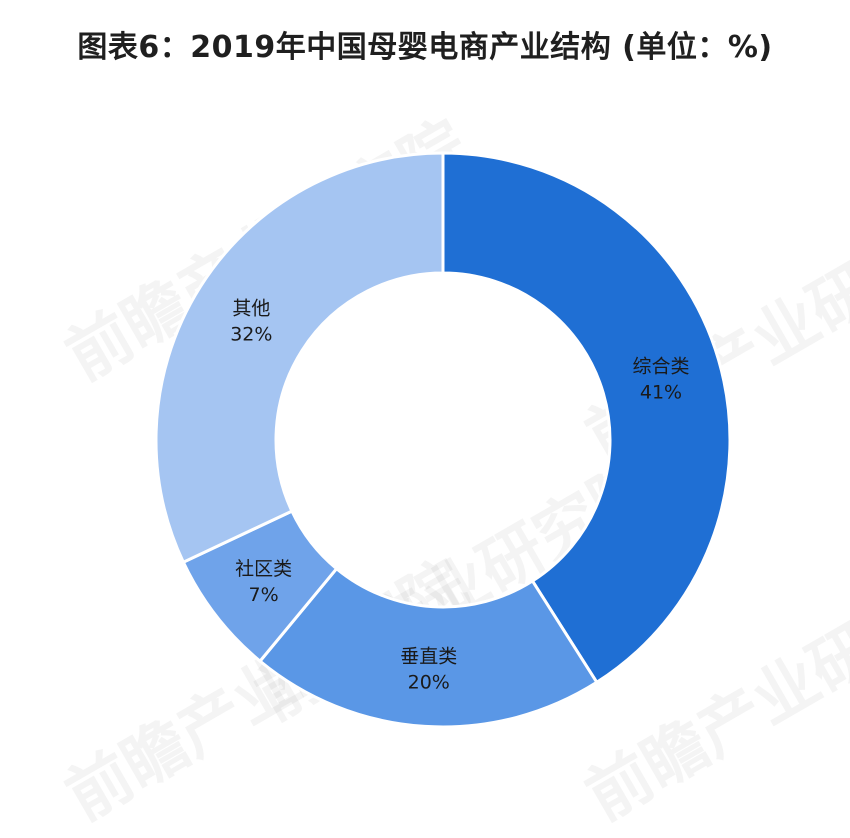 This screenshot has width=850, height=838. Describe the element at coordinates (661, 393) in the screenshot. I see `slice-value-label: 41%` at that location.